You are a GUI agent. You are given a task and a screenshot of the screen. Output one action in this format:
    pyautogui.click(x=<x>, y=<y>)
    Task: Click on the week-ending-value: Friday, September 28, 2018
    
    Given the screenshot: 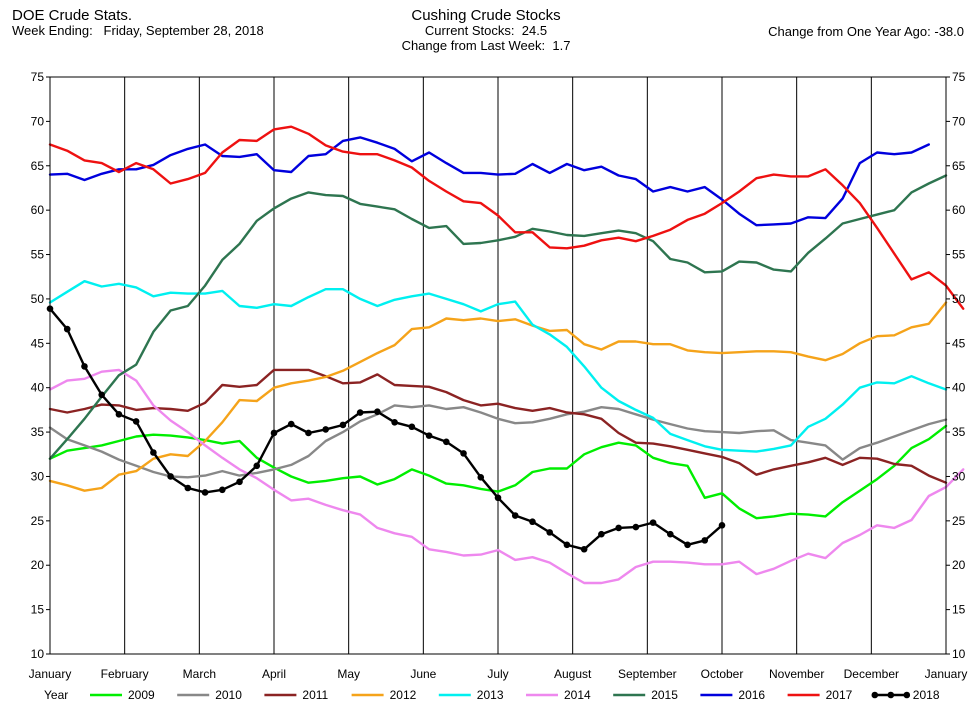 What is the action you would take?
    pyautogui.click(x=183, y=30)
    